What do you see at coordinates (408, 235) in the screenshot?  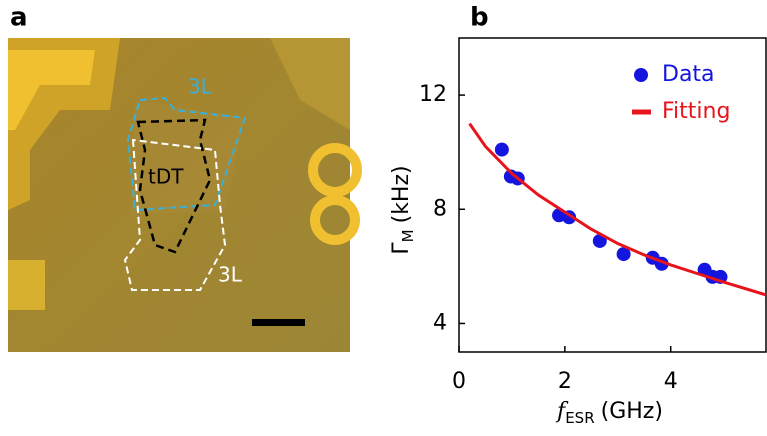 I see `y-label-sub: M` at bounding box center [408, 235].